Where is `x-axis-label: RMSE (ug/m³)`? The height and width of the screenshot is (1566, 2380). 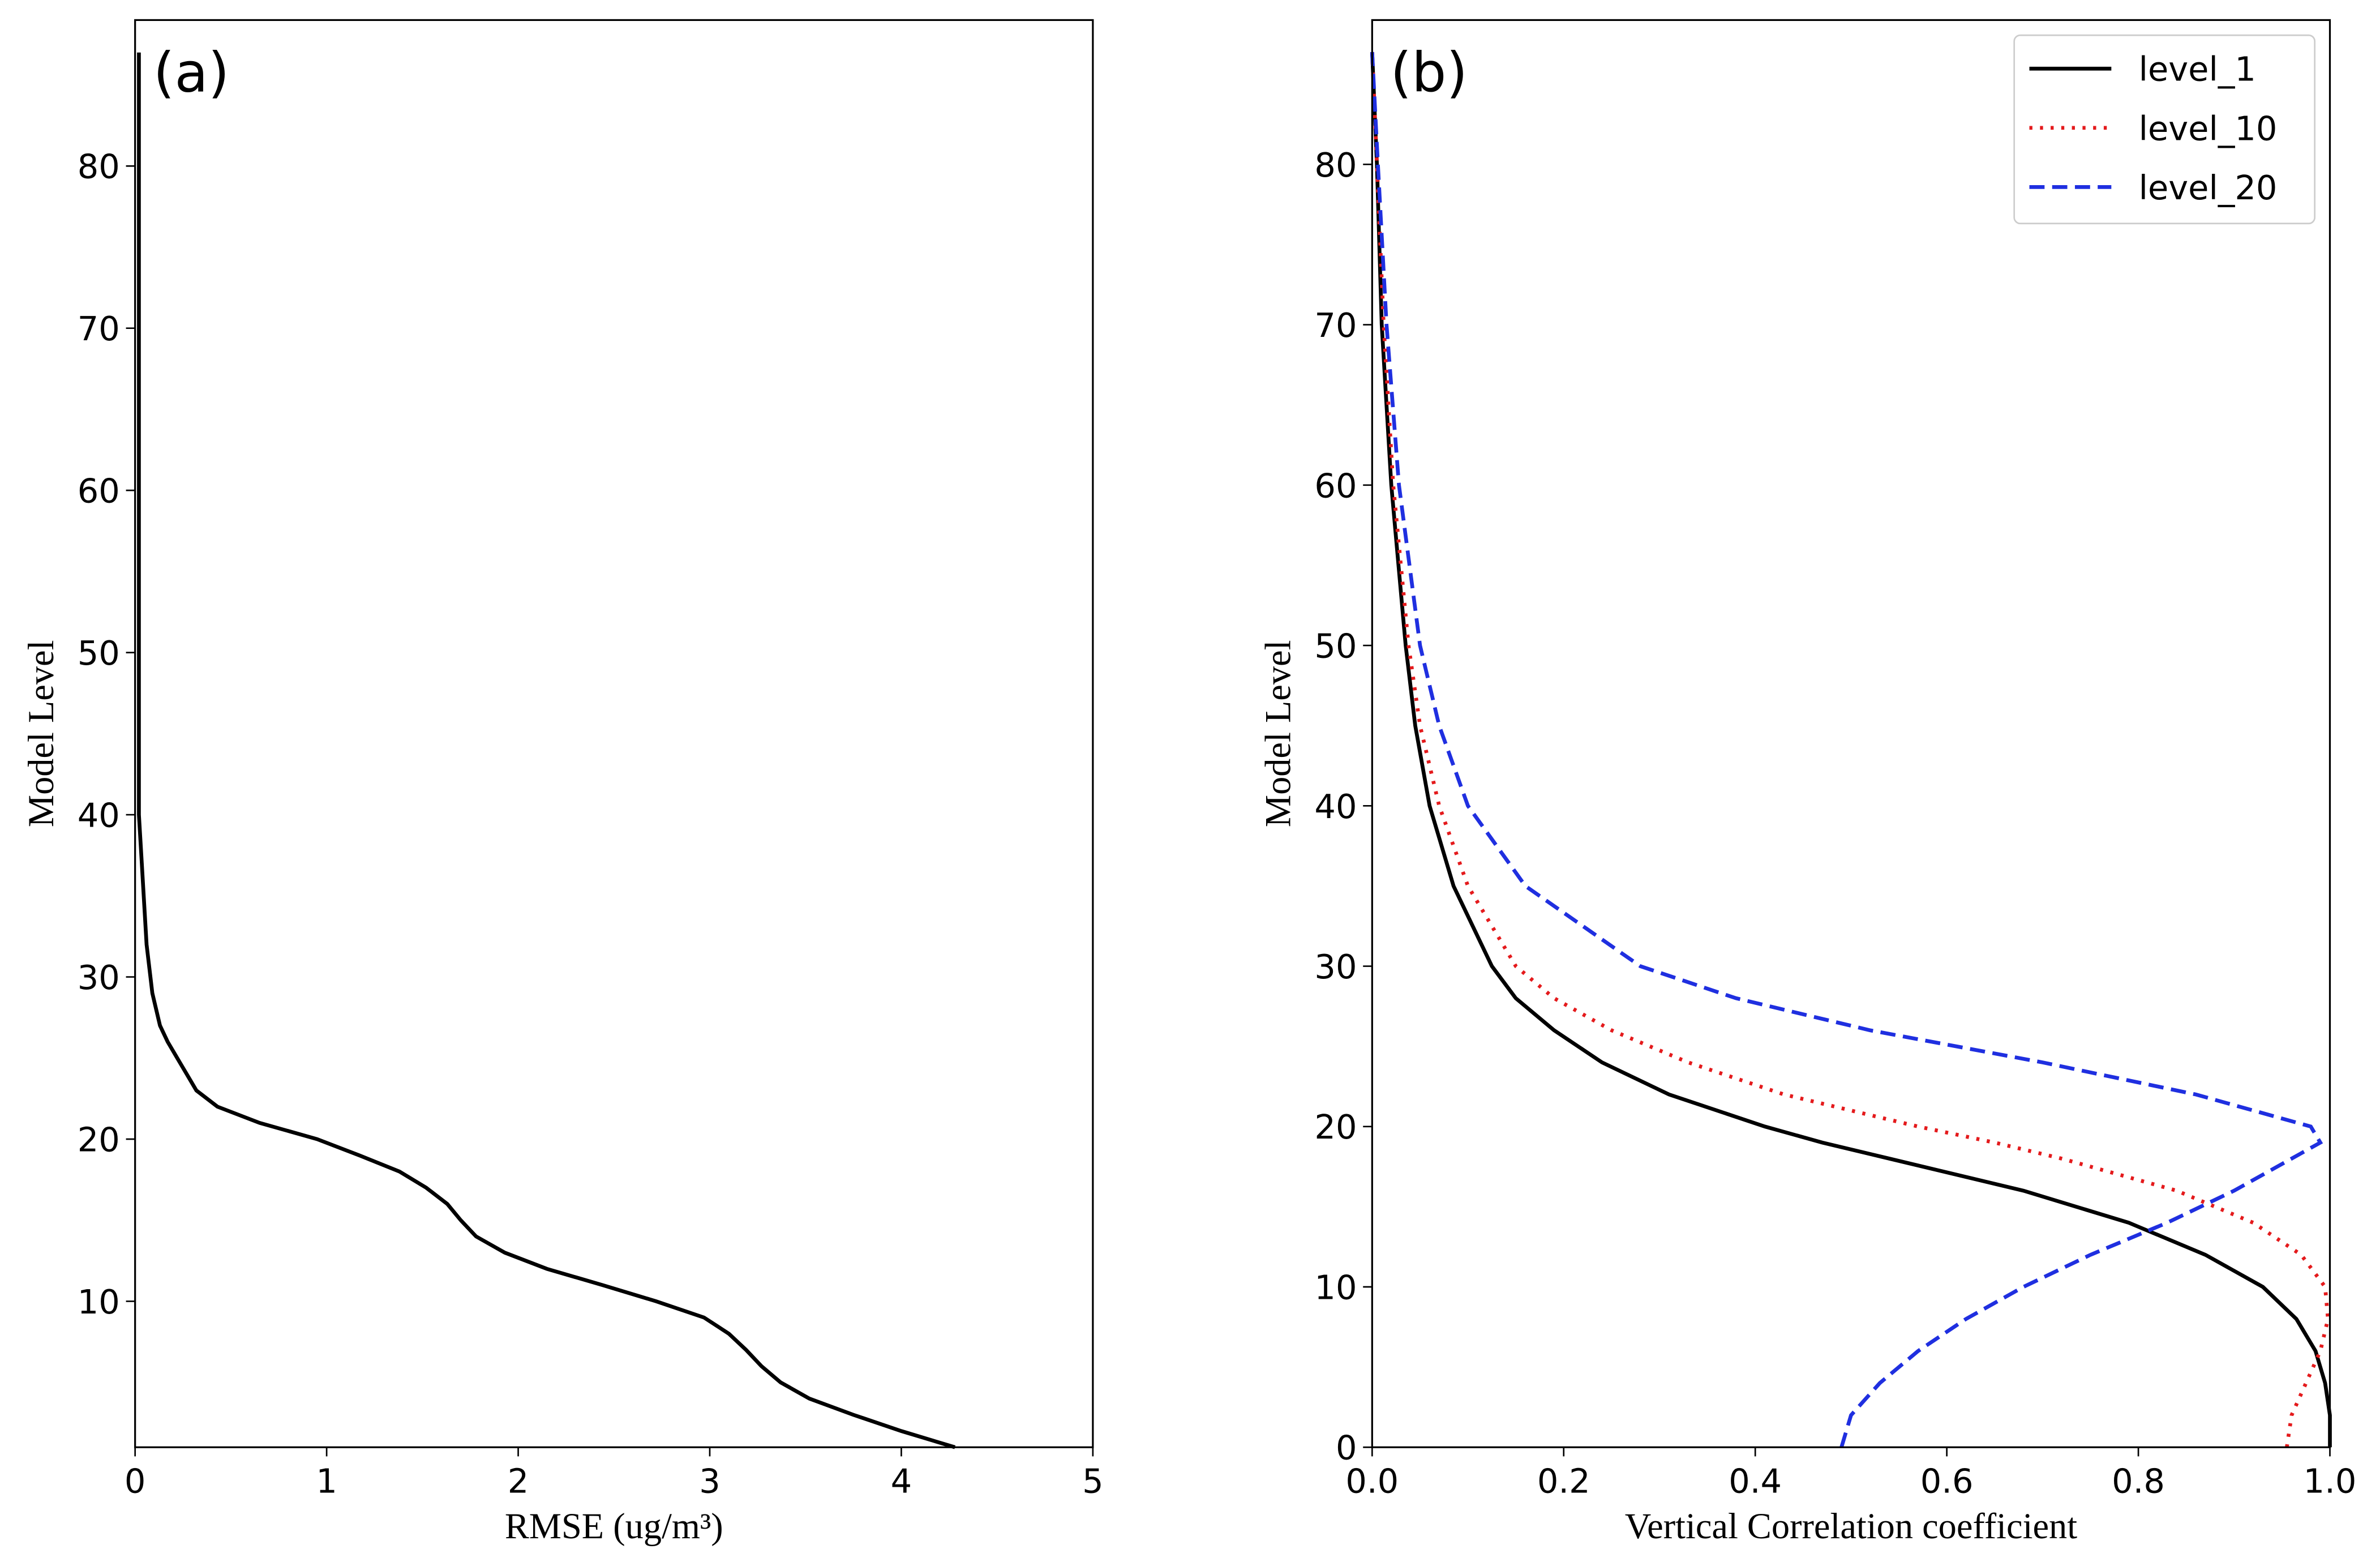 x-axis-label: RMSE (ug/m³) is located at coordinates (614, 1526).